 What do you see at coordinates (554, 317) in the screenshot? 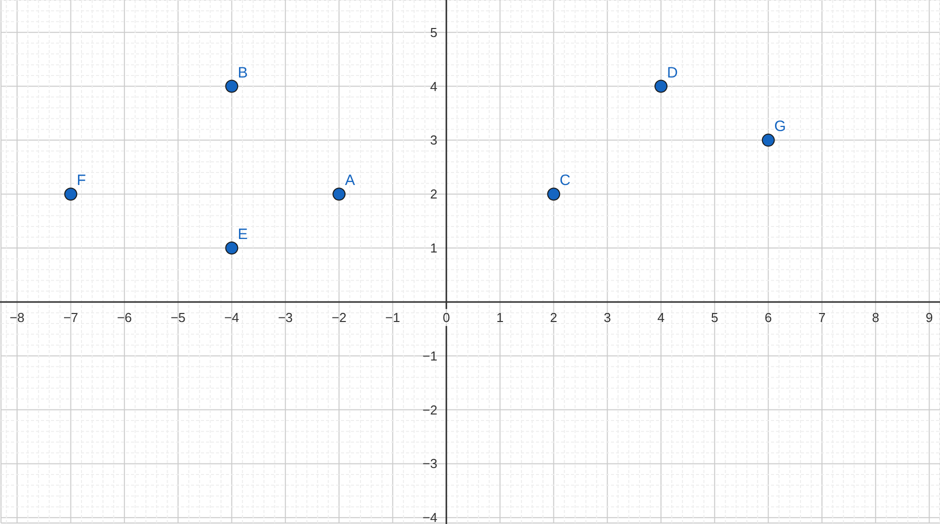
I see `x-tick-label: 2` at bounding box center [554, 317].